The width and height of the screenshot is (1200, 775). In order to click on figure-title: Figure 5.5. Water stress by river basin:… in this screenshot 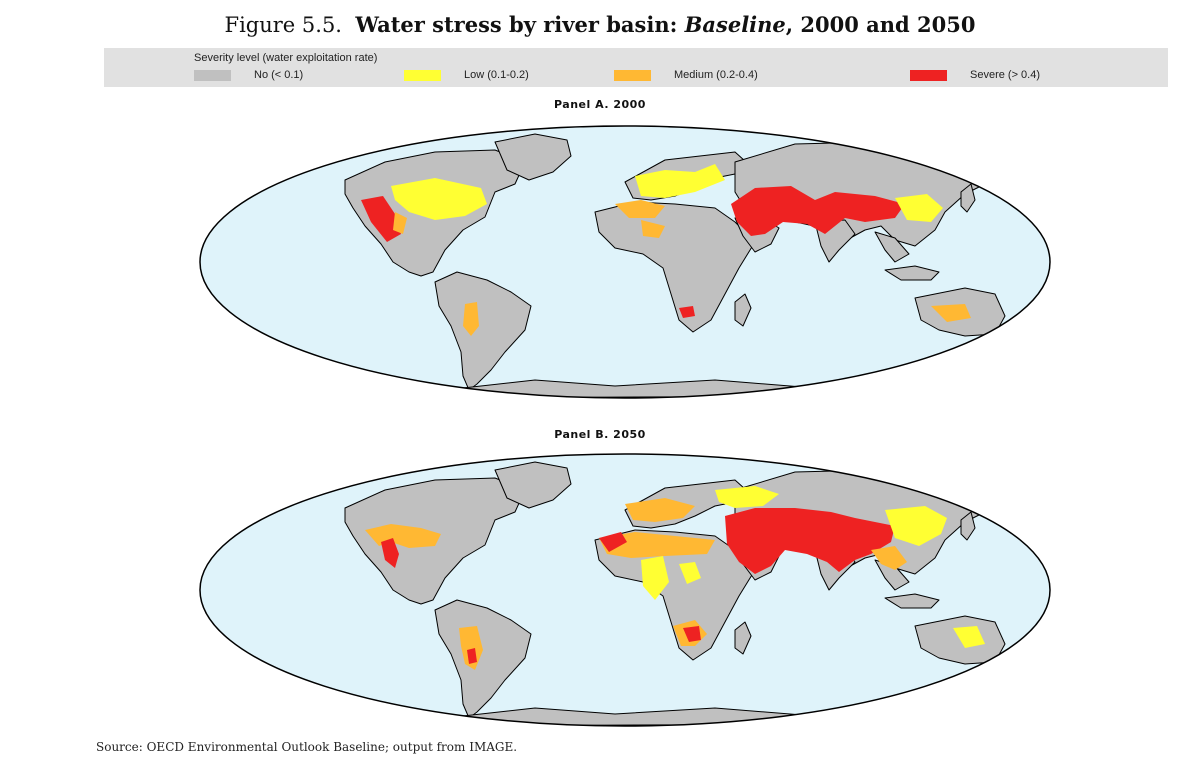, I will do `click(600, 24)`.